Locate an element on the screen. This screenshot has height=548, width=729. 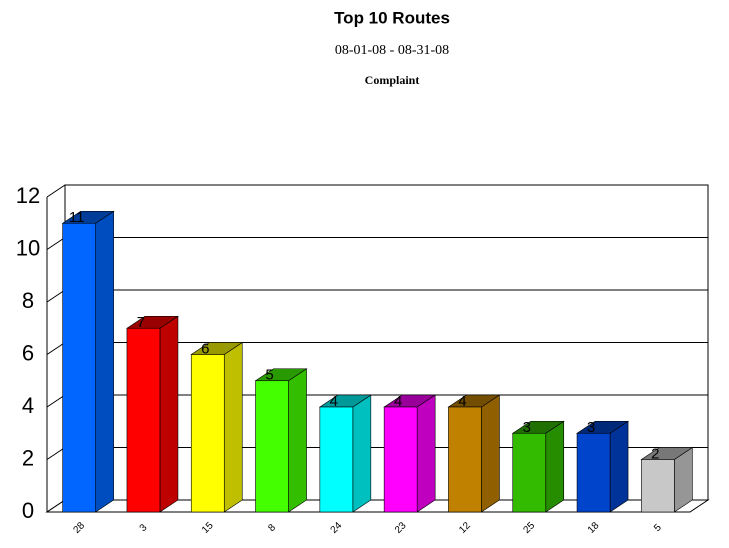
y-tick-label: 0 is located at coordinates (28, 510).